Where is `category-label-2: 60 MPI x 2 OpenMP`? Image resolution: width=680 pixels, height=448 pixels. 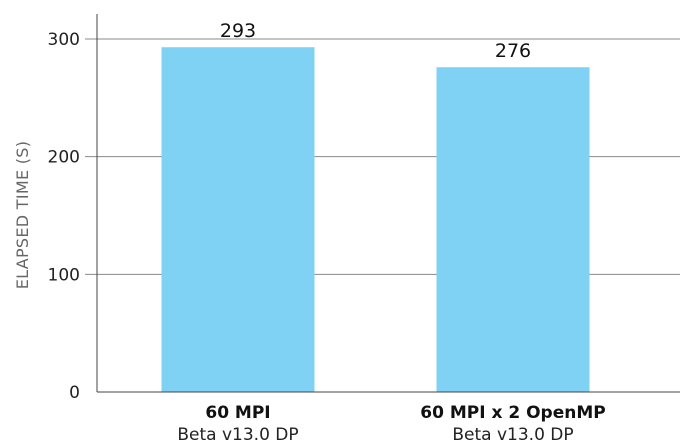 category-label-2: 60 MPI x 2 OpenMP is located at coordinates (512, 413).